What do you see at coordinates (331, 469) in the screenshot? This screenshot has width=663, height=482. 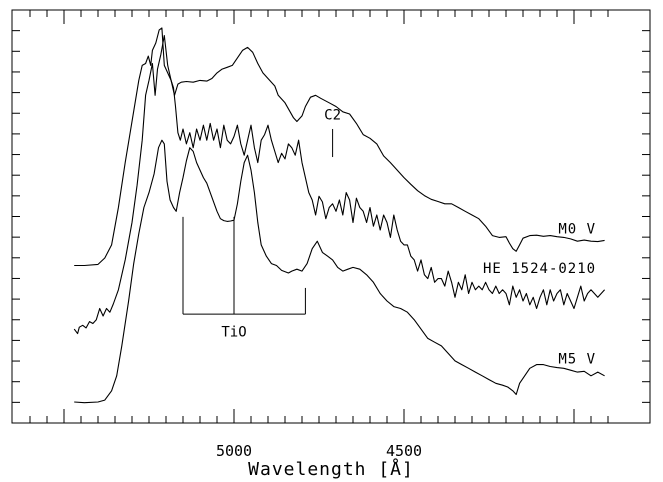 I see `x-axis-label: Wavelength [Å]` at bounding box center [331, 469].